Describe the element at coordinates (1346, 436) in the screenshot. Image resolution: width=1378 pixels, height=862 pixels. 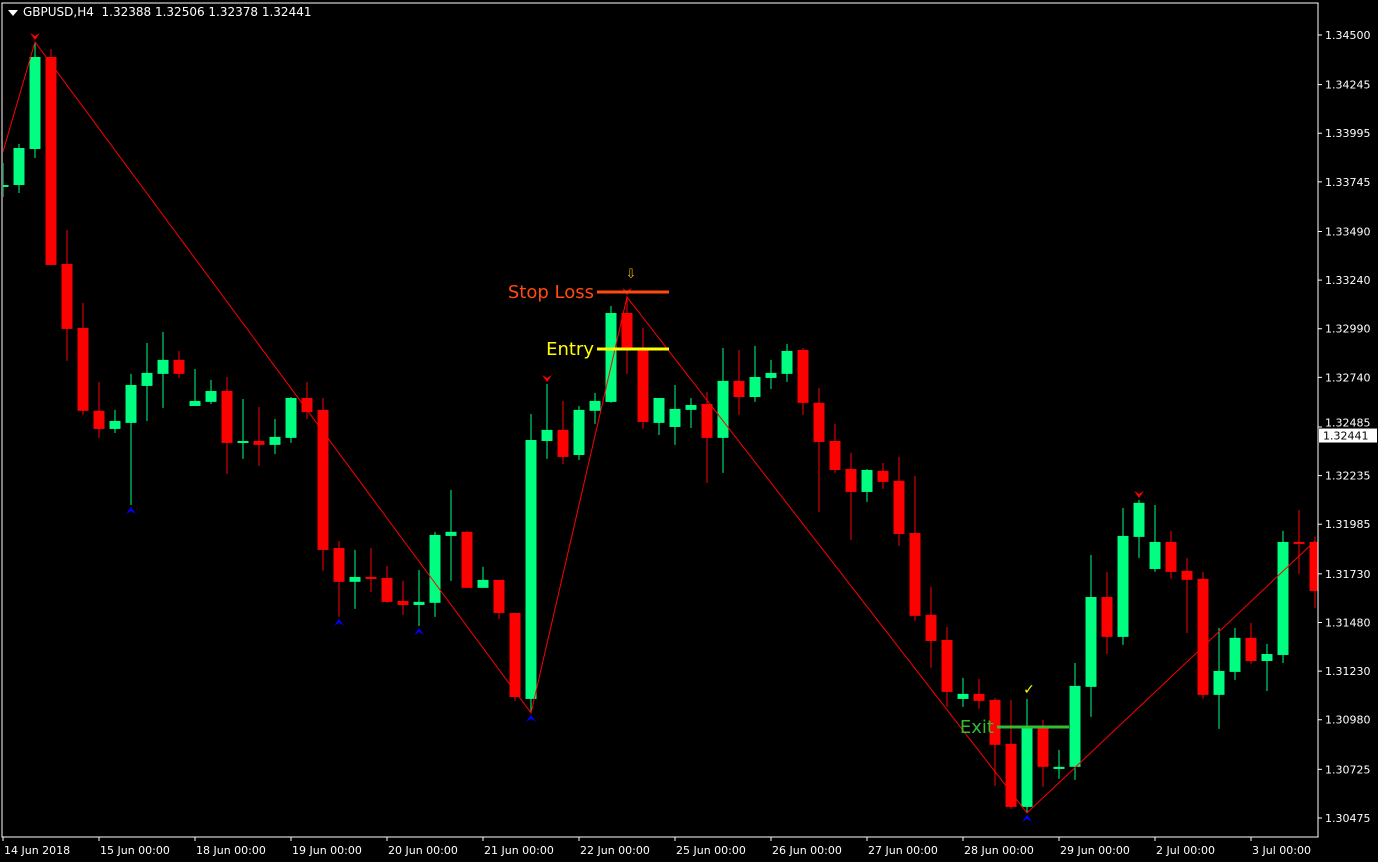
I see `current-price-label: 1.32441` at that location.